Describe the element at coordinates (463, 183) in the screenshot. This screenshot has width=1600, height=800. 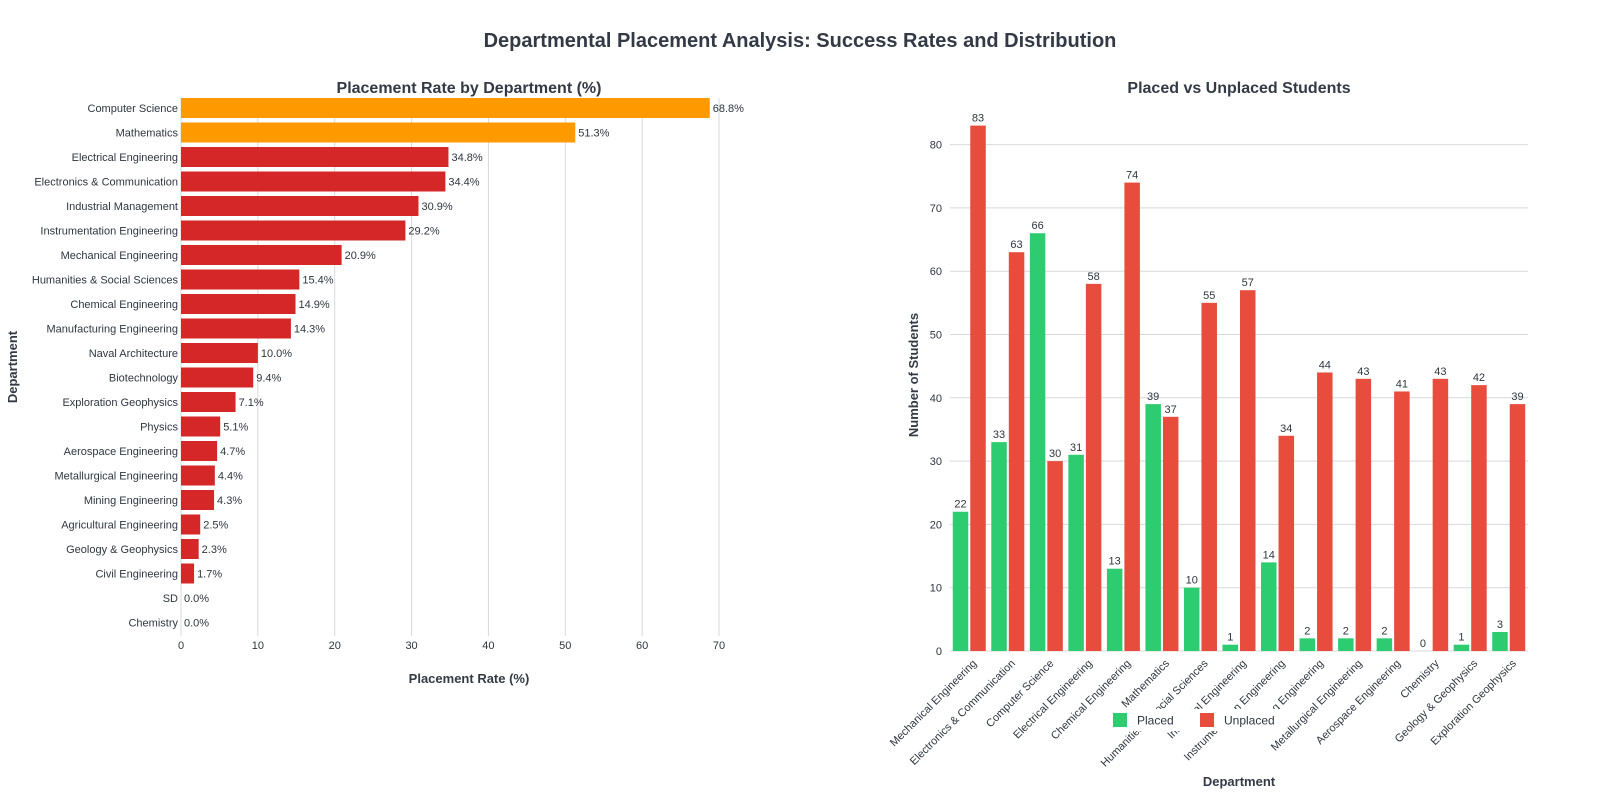
I see `placement-rate-data-label: 34.4%` at that location.